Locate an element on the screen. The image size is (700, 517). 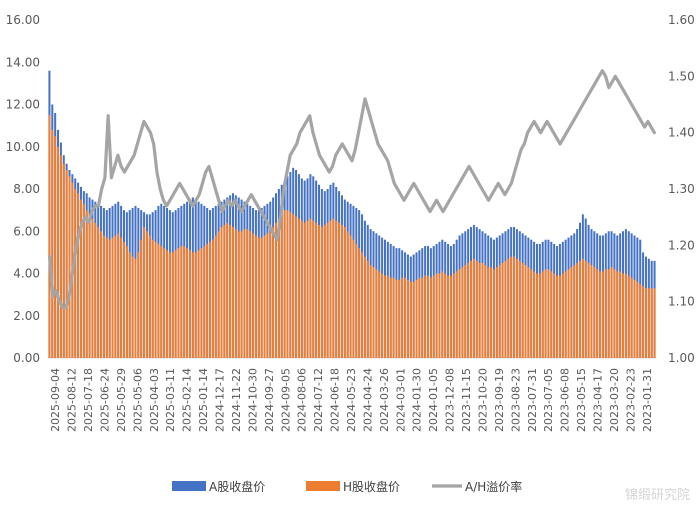
watermark-text: 锦缎研究院 is located at coordinates (657, 495).